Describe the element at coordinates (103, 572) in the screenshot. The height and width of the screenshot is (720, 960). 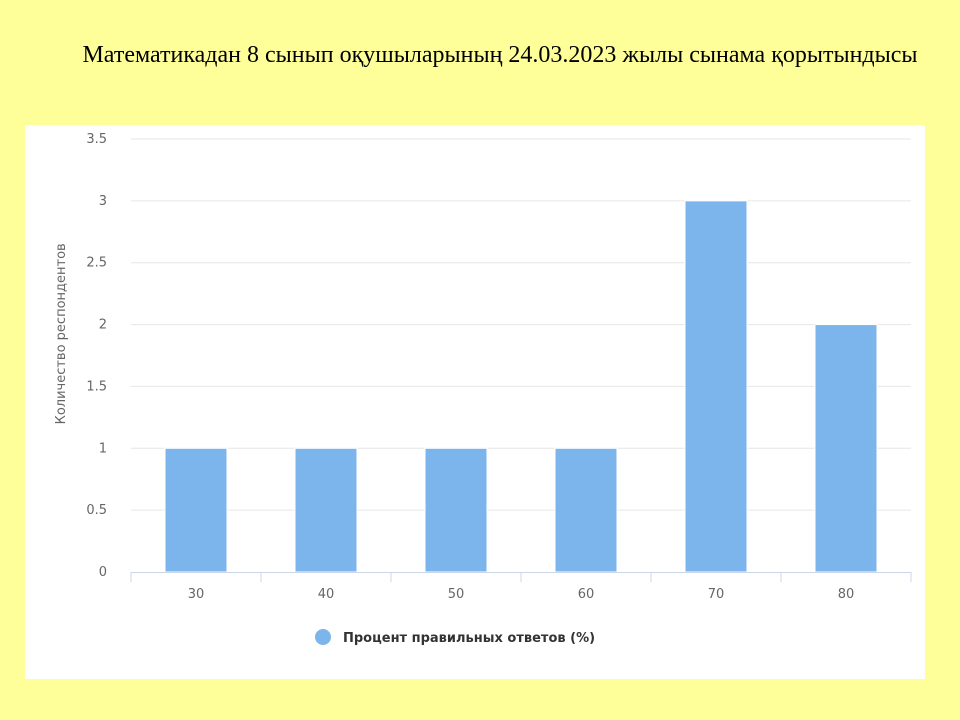
I see `y-tick-label: 0` at that location.